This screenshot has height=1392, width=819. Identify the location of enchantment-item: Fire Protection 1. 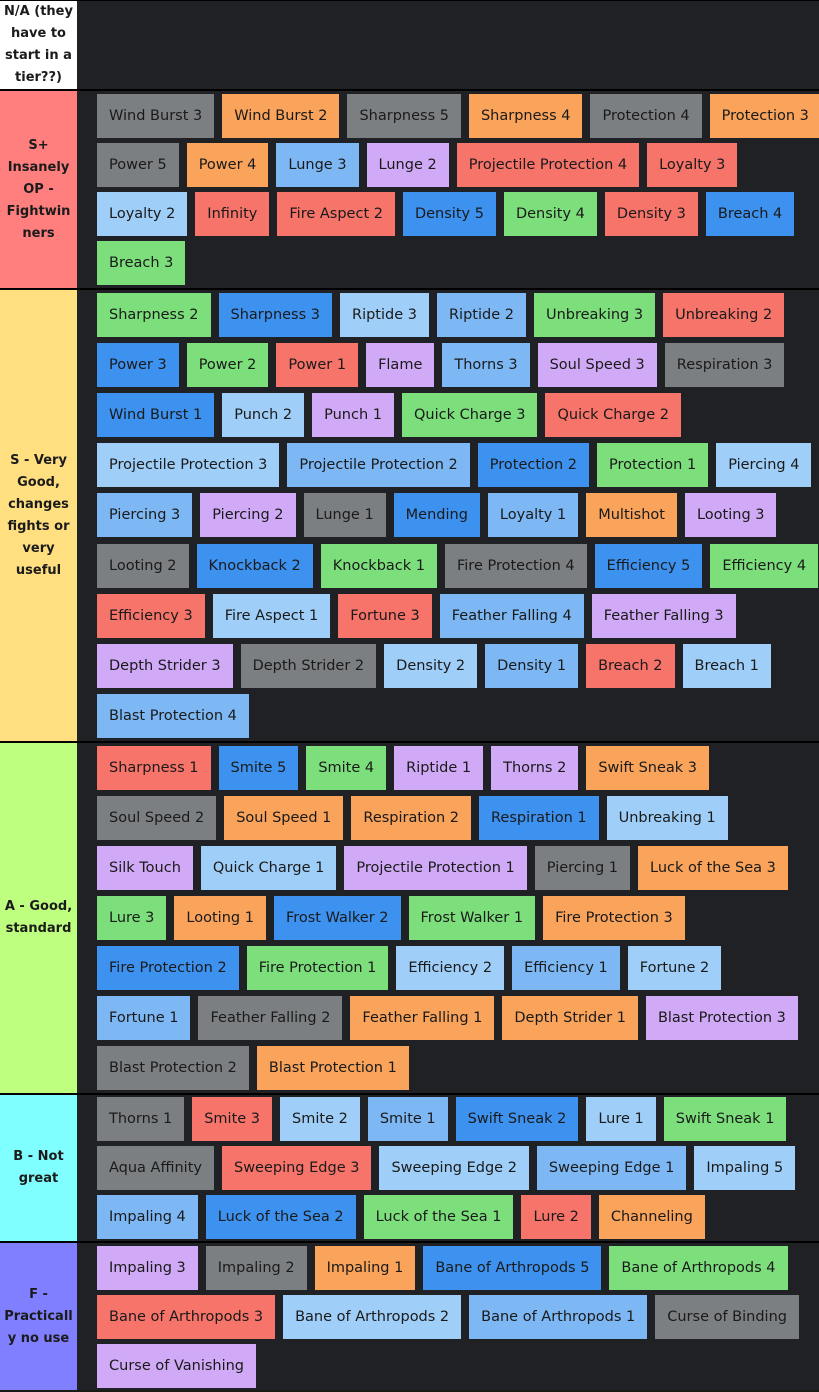
(317, 968).